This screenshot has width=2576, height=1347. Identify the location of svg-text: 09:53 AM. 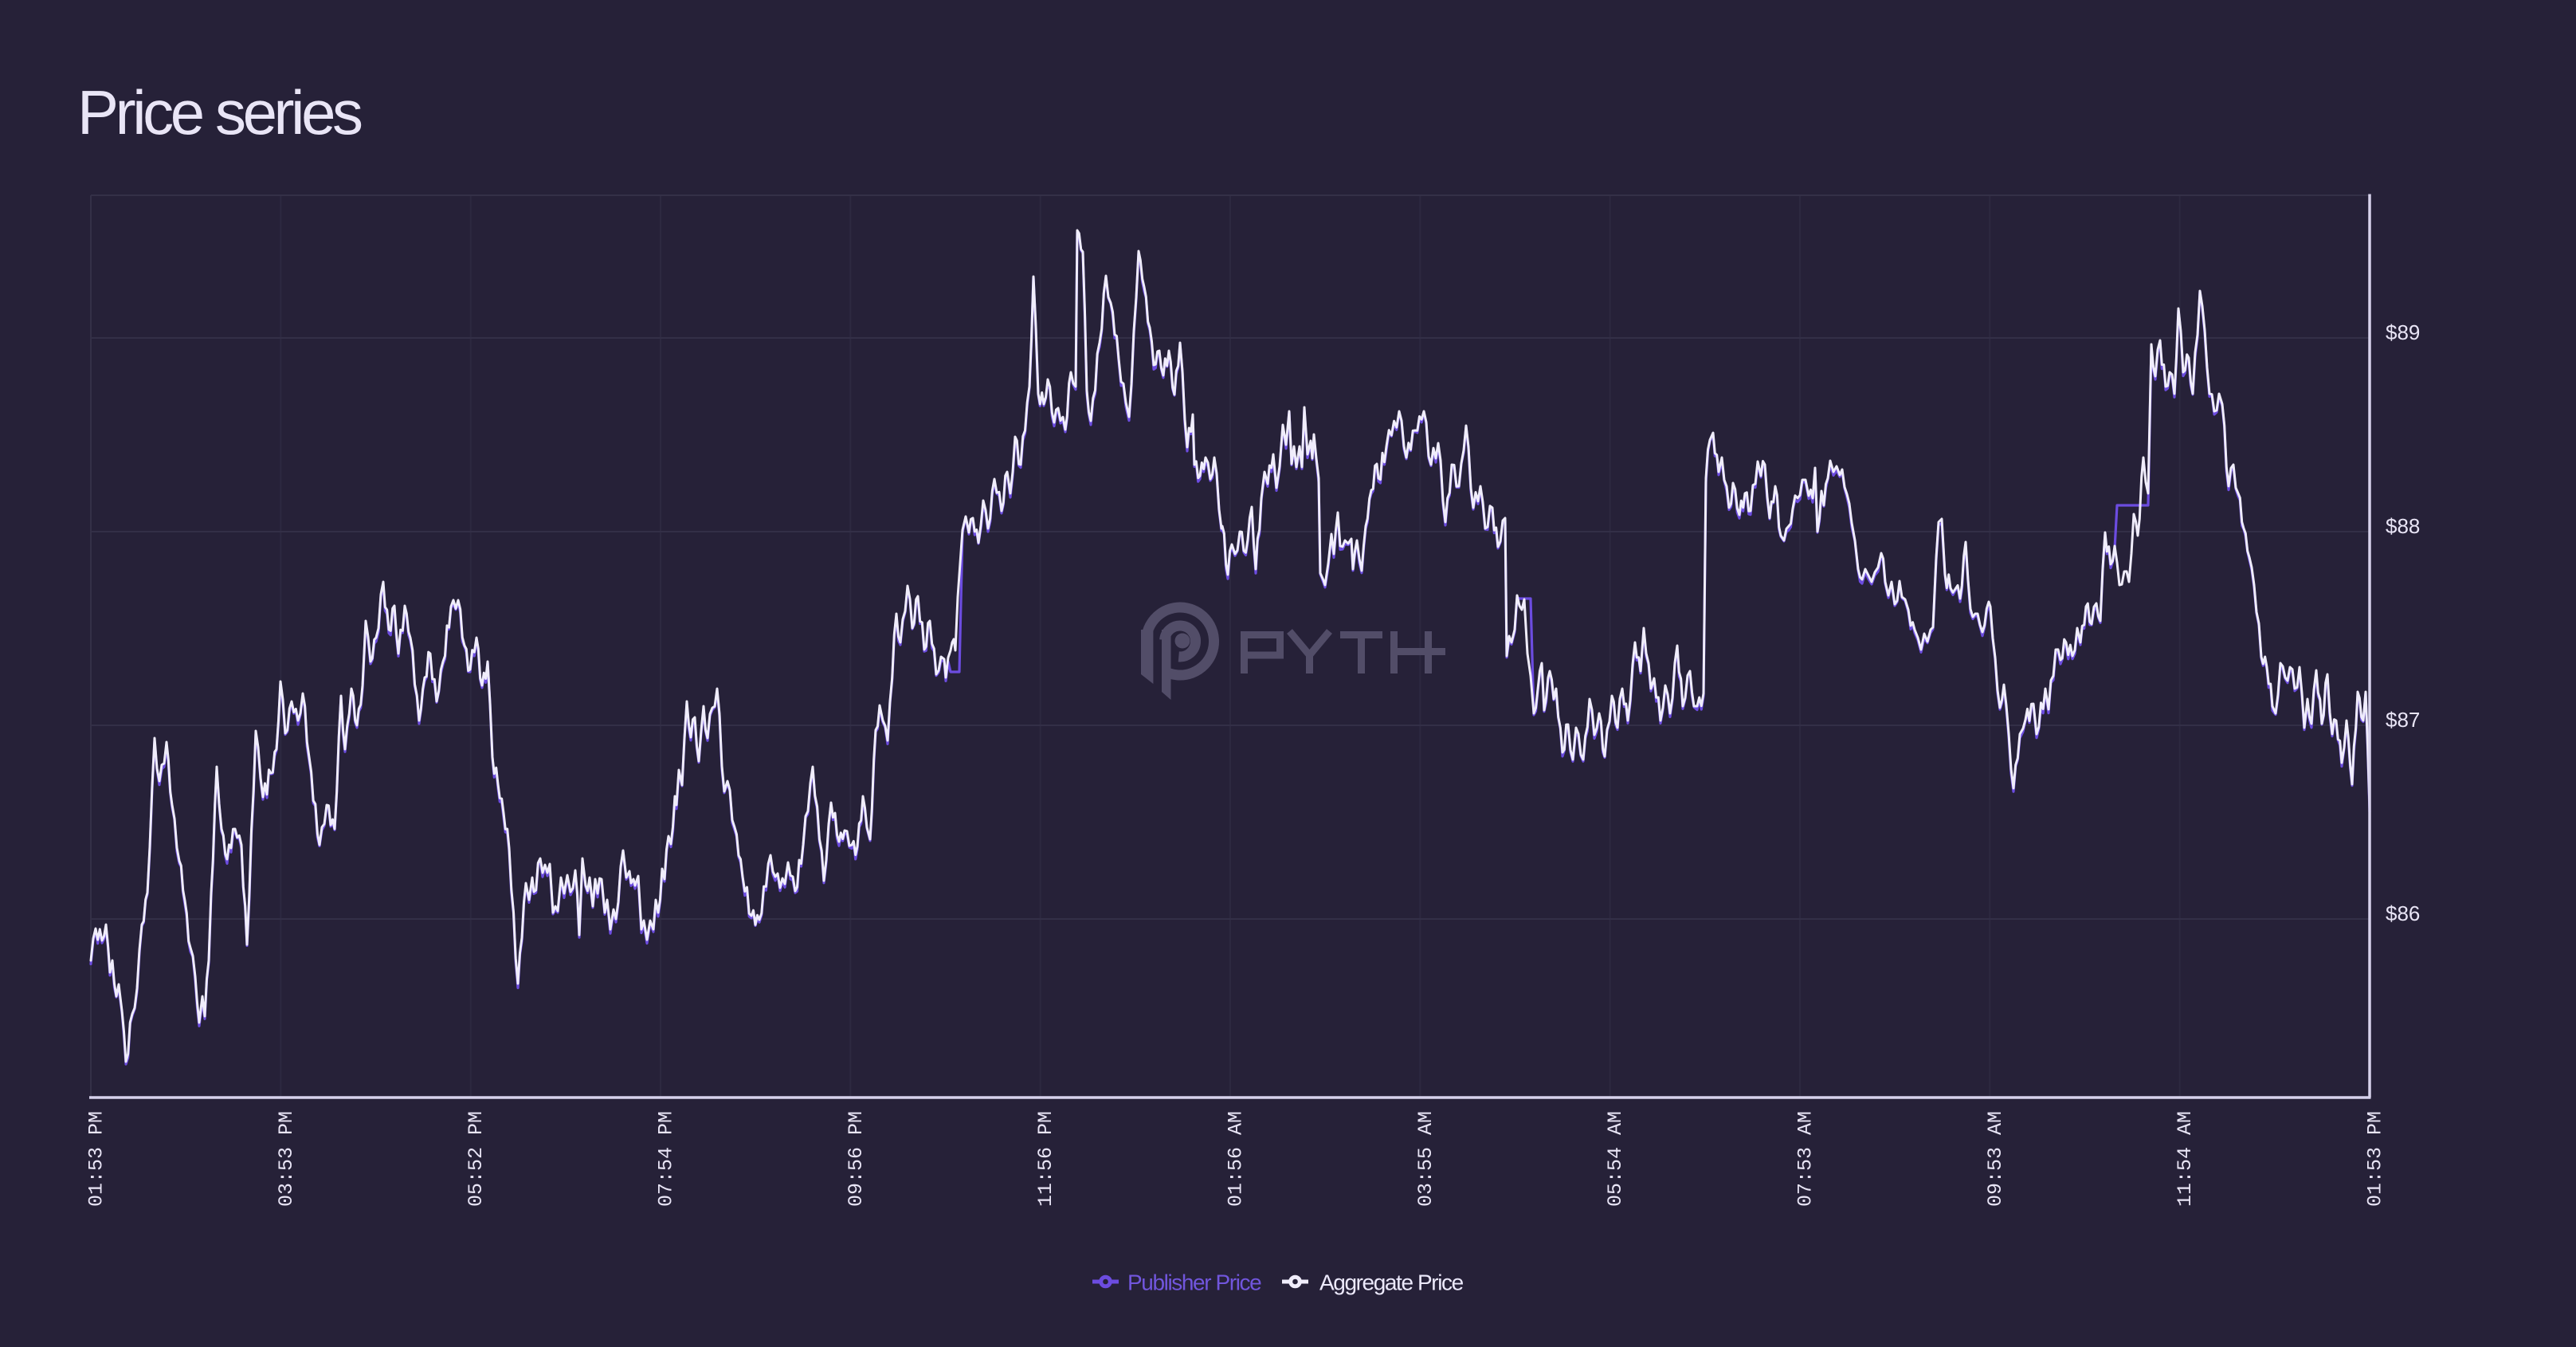
(1995, 1159).